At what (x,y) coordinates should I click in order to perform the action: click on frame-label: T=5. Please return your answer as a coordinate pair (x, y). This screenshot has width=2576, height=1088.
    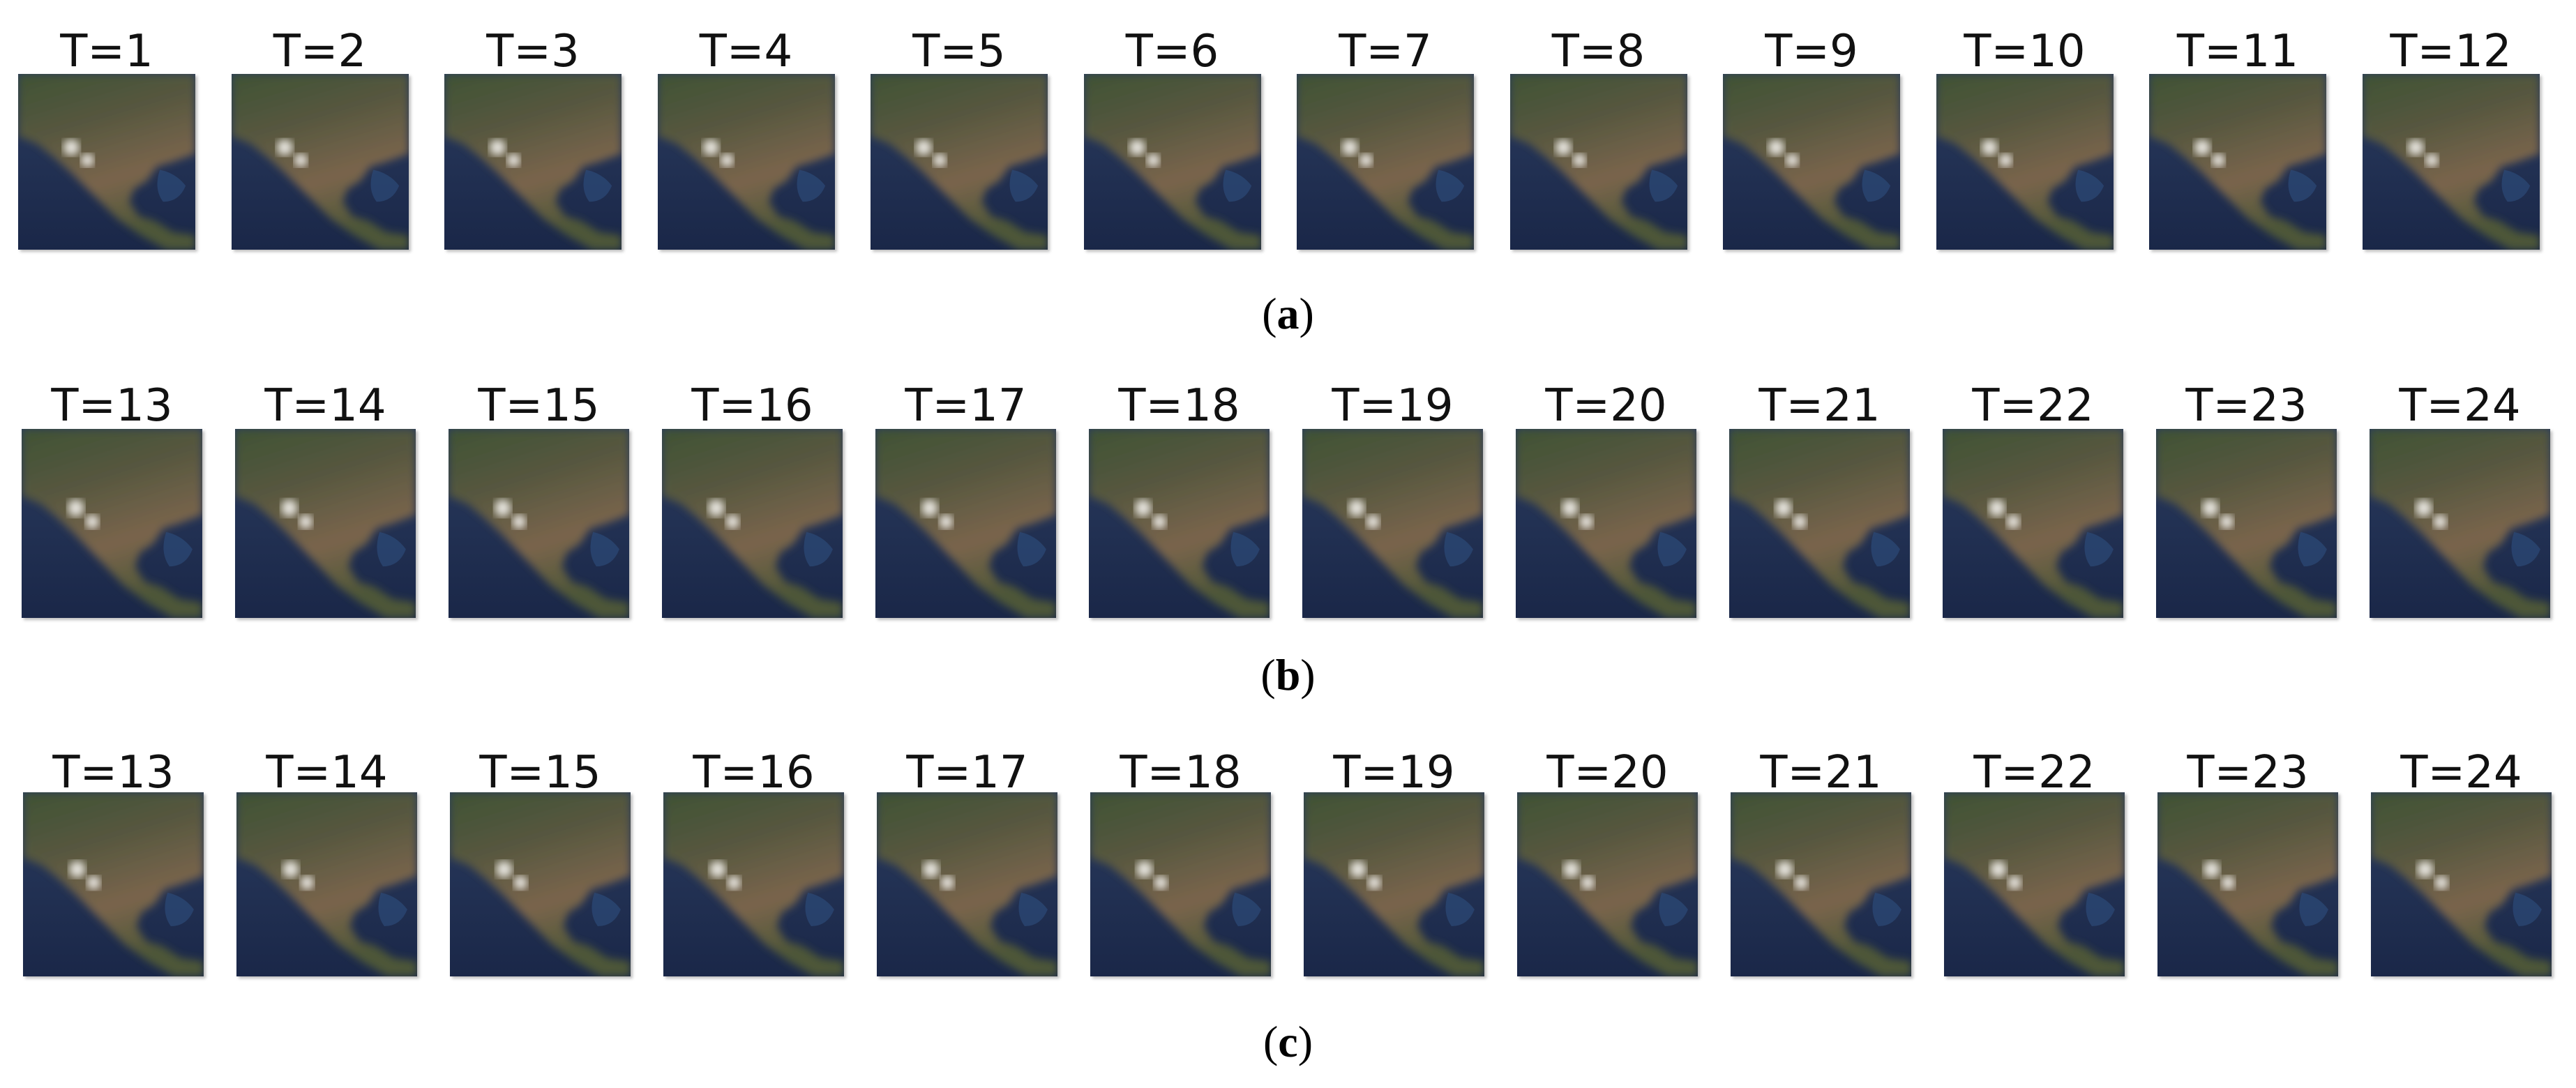
    Looking at the image, I should click on (959, 51).